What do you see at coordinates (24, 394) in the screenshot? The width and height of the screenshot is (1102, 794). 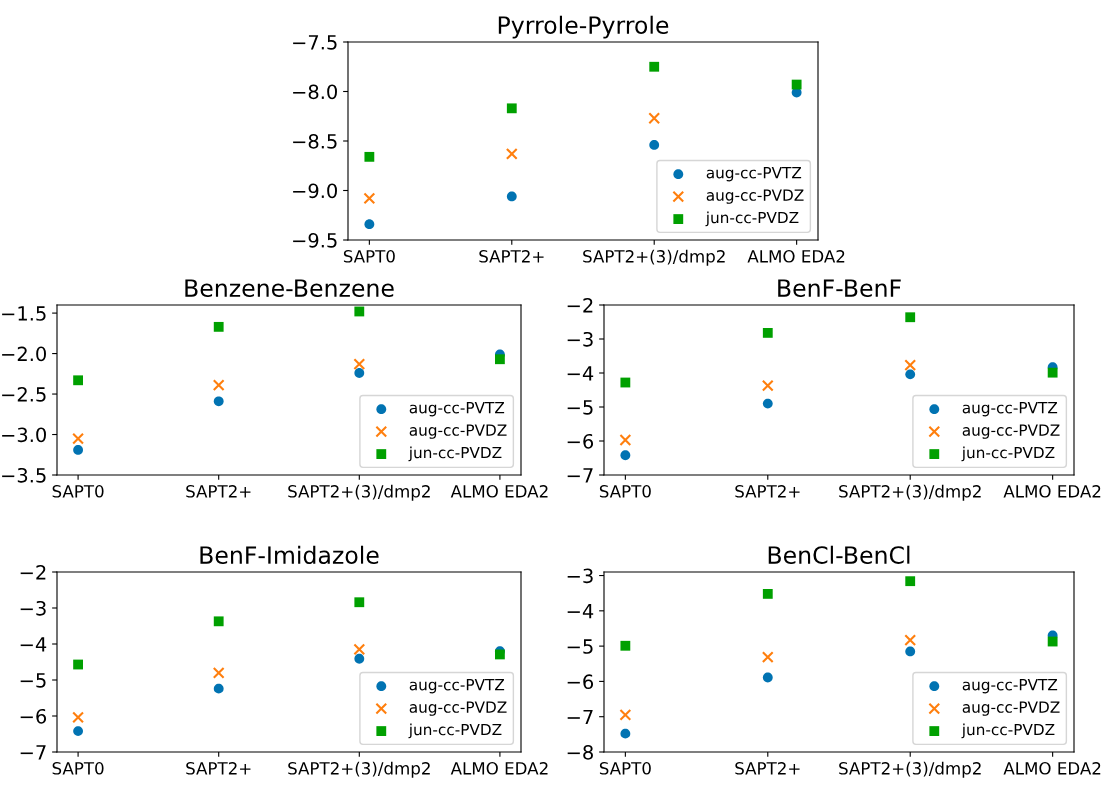 I see `y-tick-label: −2.5` at bounding box center [24, 394].